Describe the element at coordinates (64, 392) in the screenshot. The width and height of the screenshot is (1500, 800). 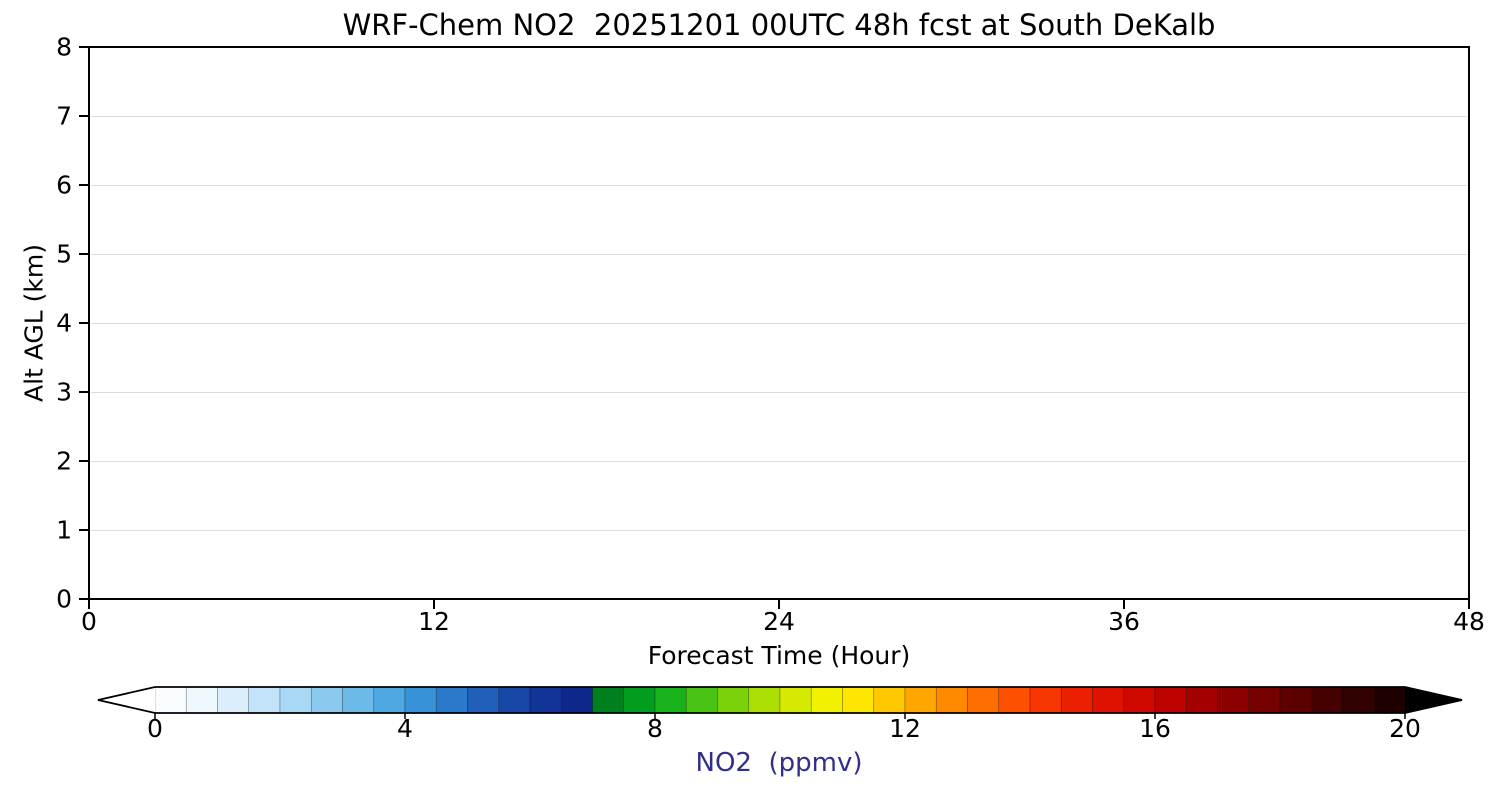
I see `y-tick-label: 3` at that location.